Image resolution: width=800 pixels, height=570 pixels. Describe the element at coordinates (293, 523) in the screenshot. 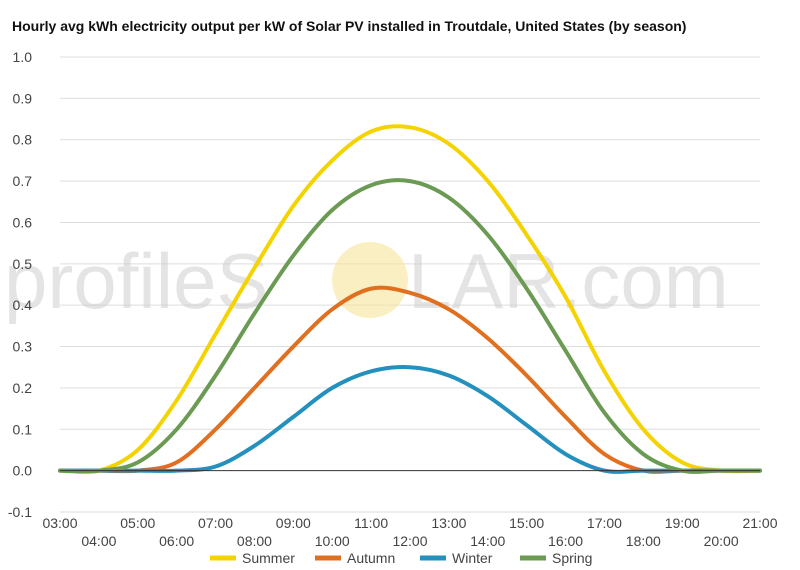

I see `x-tick-label: 09:00` at that location.